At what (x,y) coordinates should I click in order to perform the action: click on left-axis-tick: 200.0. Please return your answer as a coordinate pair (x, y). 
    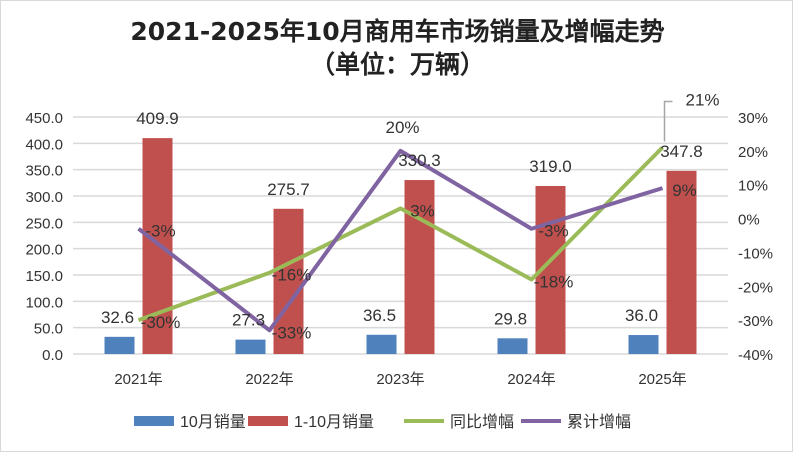
    Looking at the image, I should click on (44, 250).